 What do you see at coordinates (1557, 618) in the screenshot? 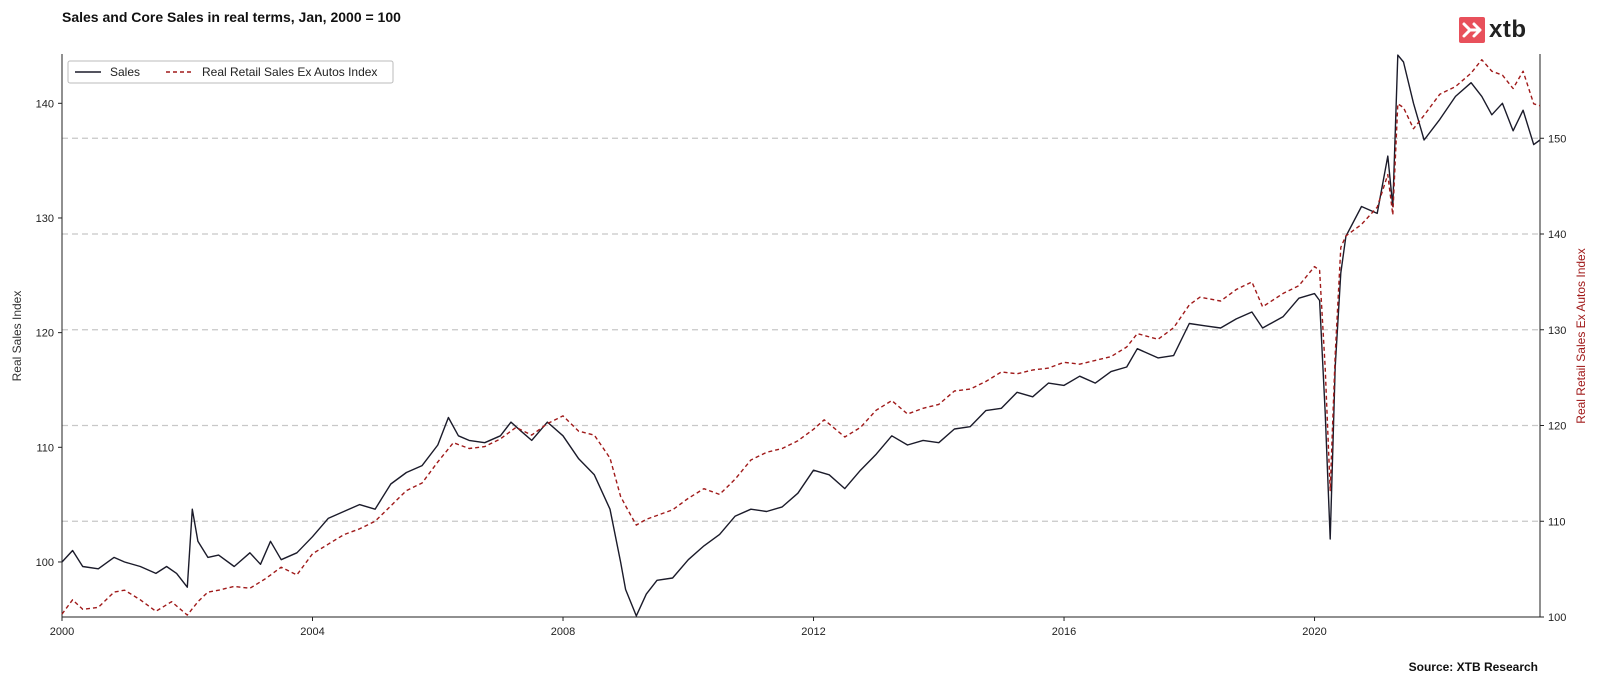
I see `y2-tick-label: 100` at bounding box center [1557, 618].